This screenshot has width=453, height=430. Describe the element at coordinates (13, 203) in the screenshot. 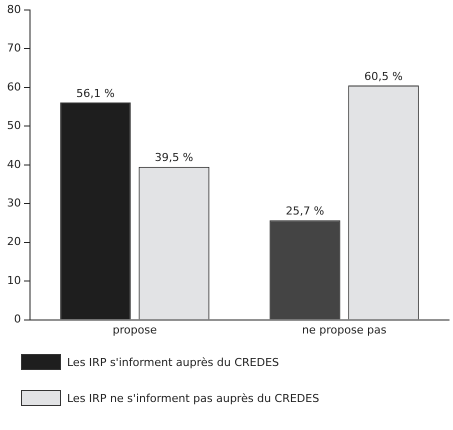

I see `y-tick-label: 30` at that location.